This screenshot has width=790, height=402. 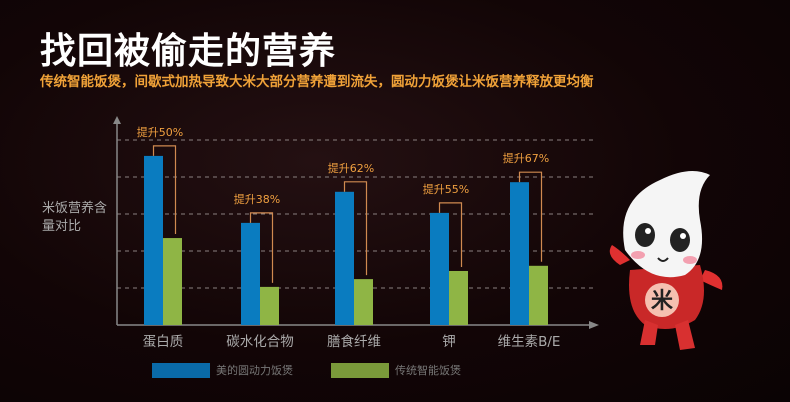 What do you see at coordinates (360, 370) in the screenshot?
I see `legend-swatch-green` at bounding box center [360, 370].